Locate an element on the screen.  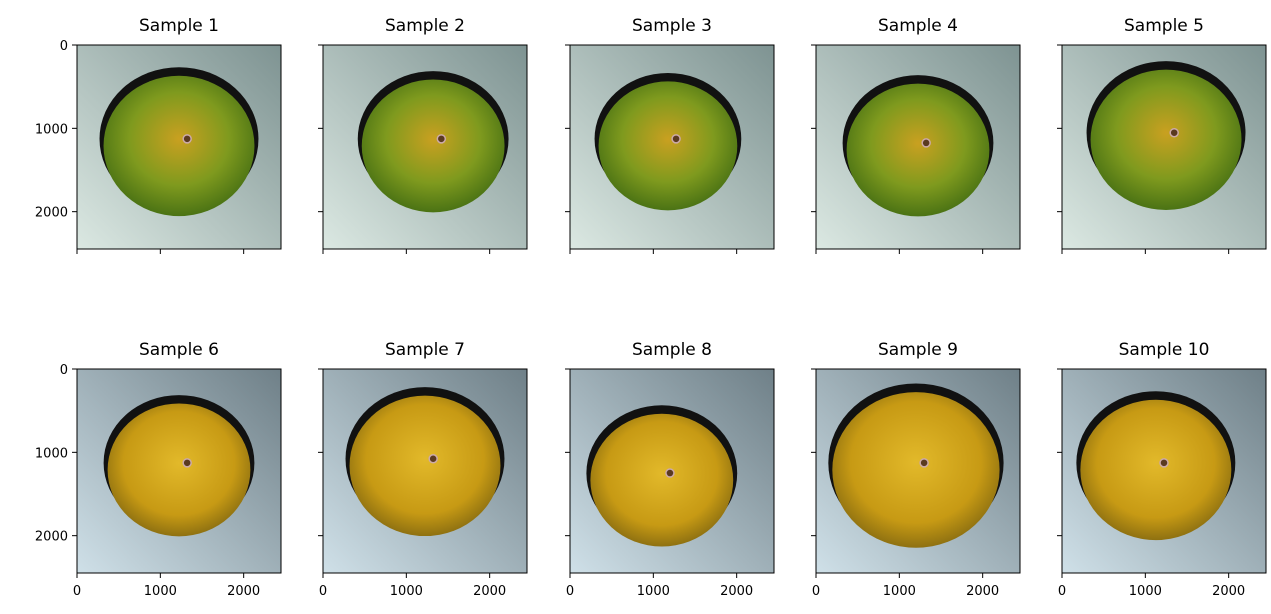
panel-title: Sample 5 is located at coordinates (1164, 26).